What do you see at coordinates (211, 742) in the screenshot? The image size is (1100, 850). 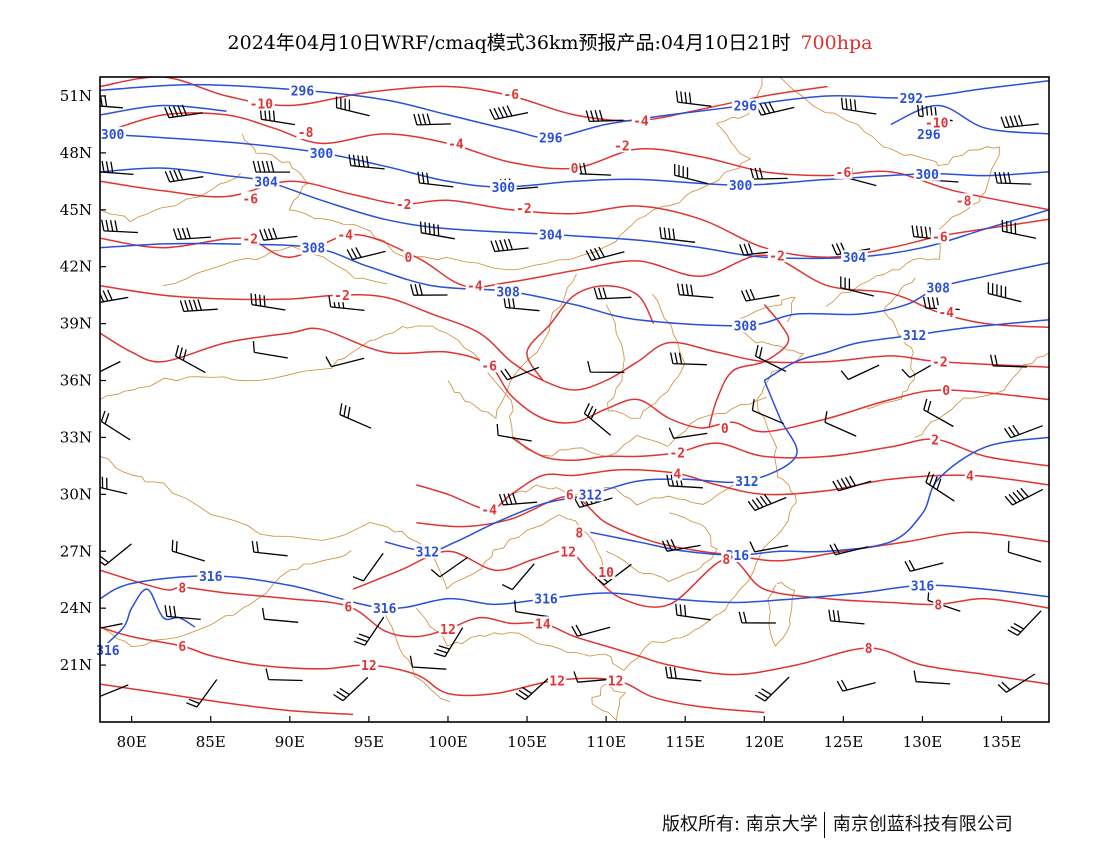 I see `lon-tick-label: 85E` at bounding box center [211, 742].